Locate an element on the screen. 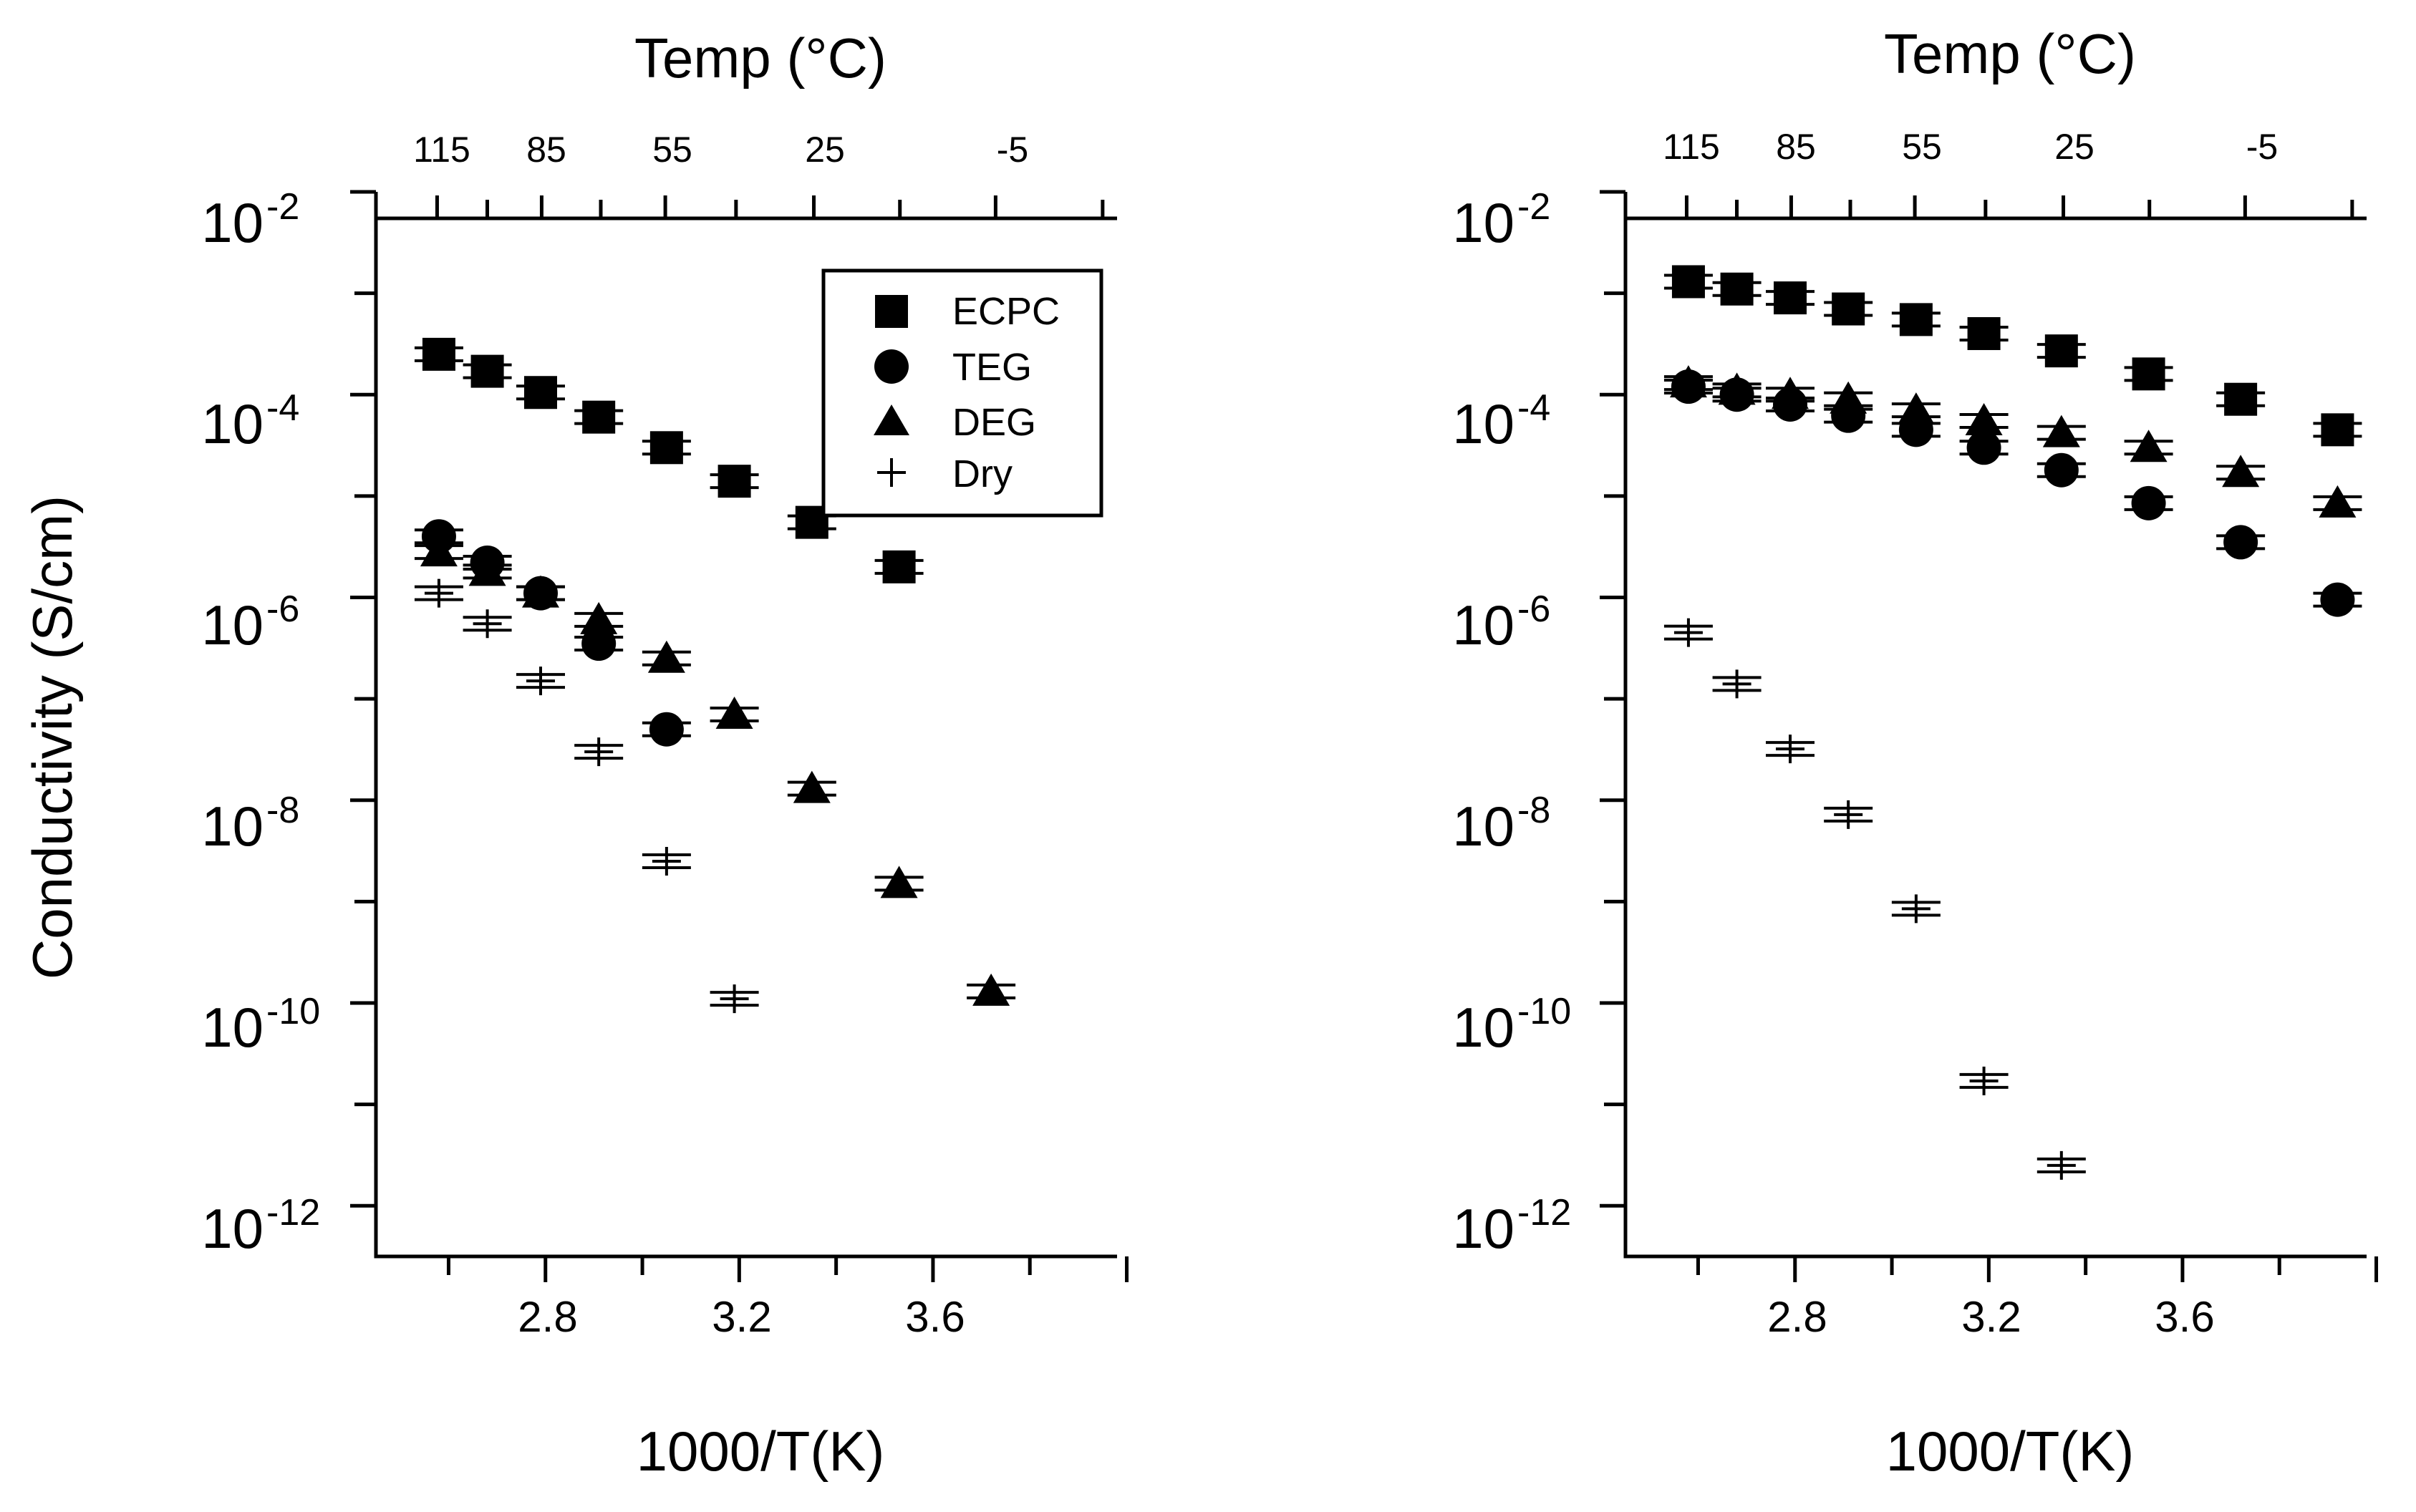 This screenshot has width=2416, height=1512. left-temp-tick-label: 115 is located at coordinates (442, 150).